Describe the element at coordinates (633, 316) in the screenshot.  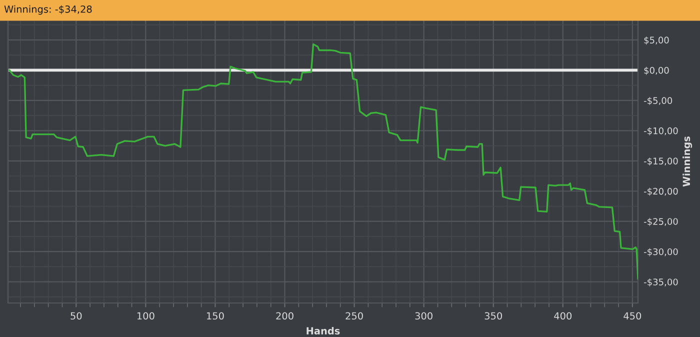
I see `x-tick-label: 450` at that location.